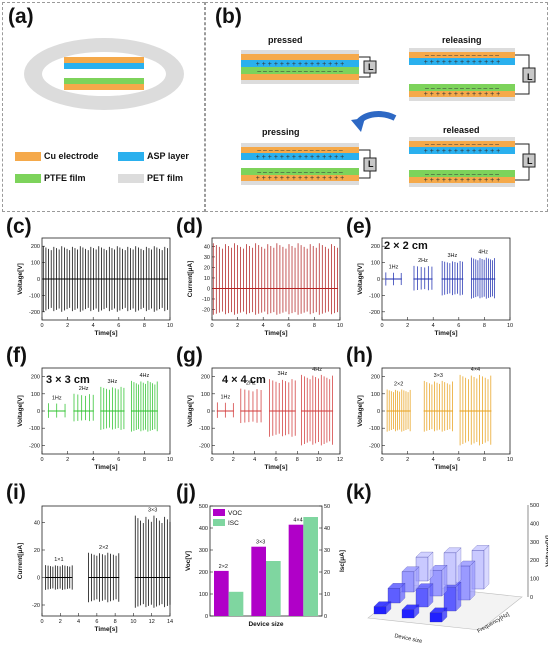 Image resolution: width=550 pixels, height=649 pixels. I want to click on legend-label-ptfe: PTFE film, so click(65, 178).